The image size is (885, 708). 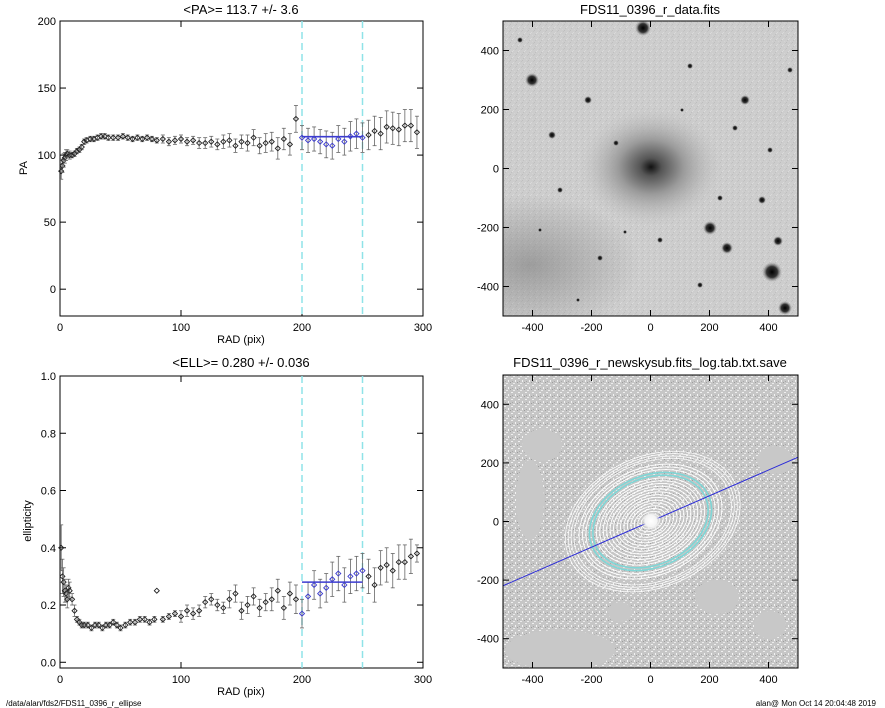 What do you see at coordinates (650, 680) in the screenshot?
I see `img2-xtick-label: 0` at bounding box center [650, 680].